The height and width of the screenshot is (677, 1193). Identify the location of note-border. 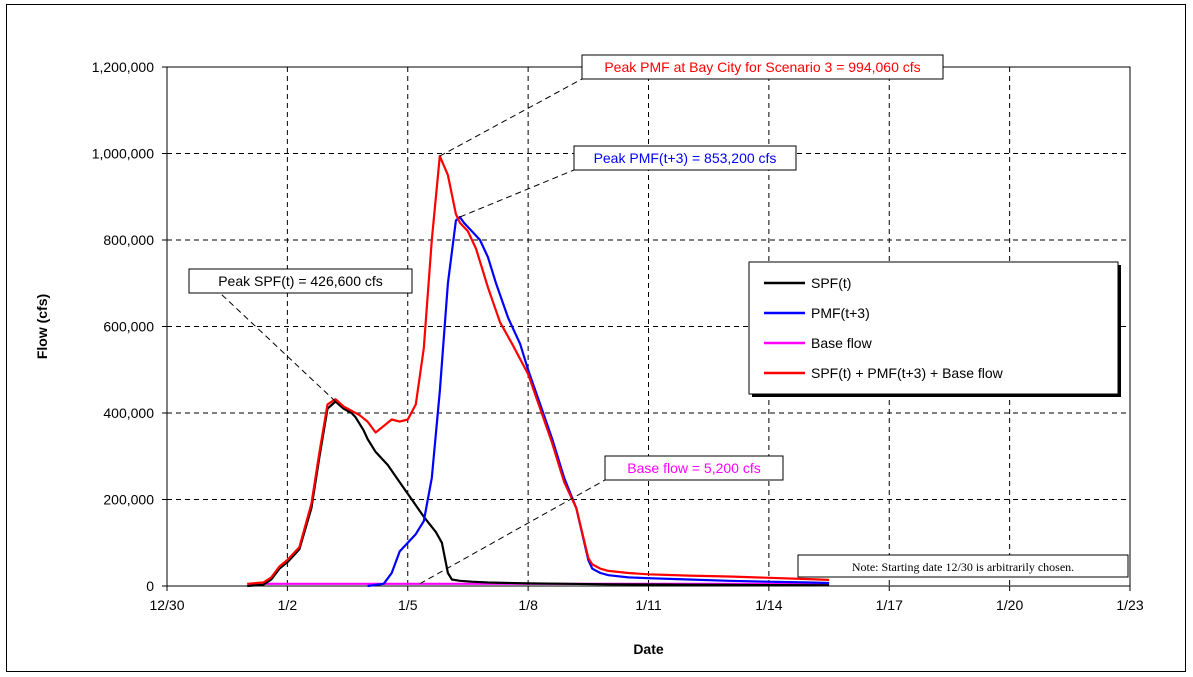
(963, 566).